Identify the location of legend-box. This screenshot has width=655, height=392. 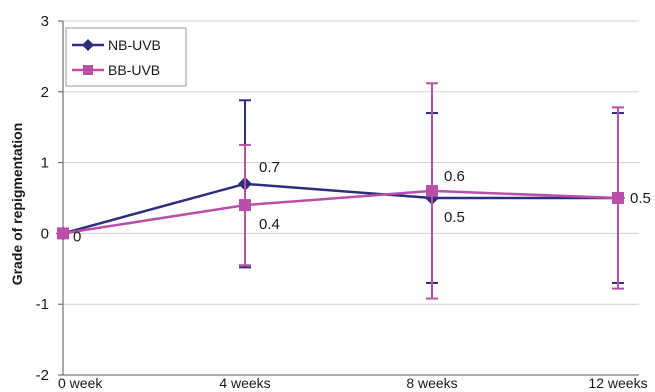
(126, 57).